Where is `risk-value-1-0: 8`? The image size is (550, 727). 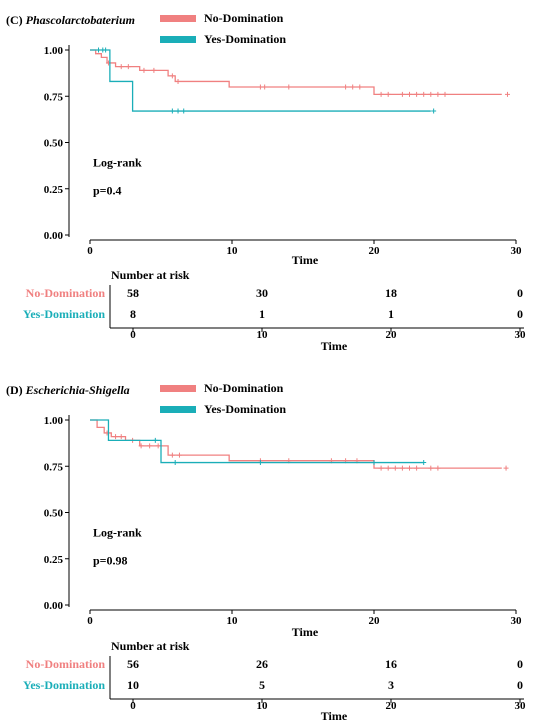
risk-value-1-0: 8 is located at coordinates (133, 314).